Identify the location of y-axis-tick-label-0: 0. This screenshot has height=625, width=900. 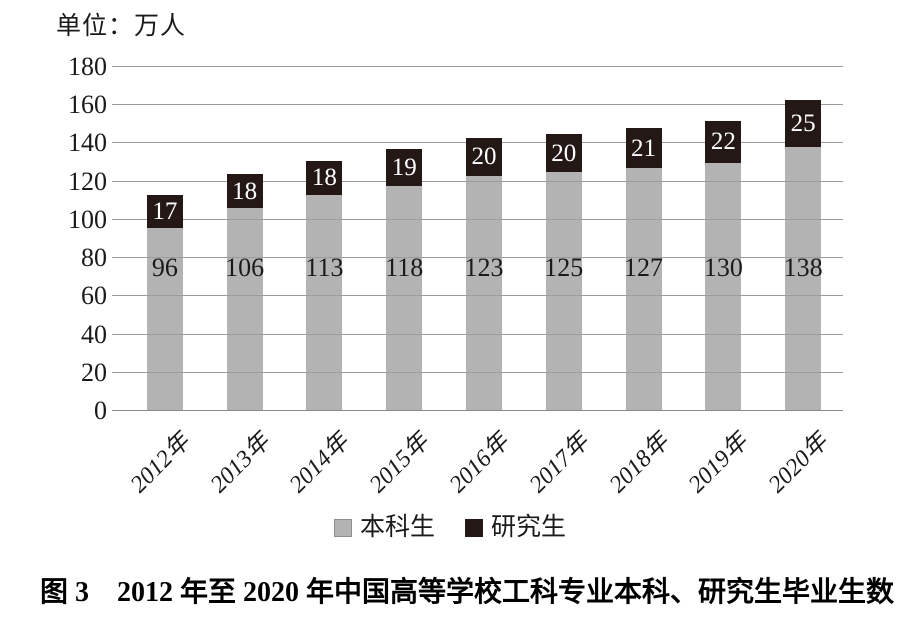
(100, 410).